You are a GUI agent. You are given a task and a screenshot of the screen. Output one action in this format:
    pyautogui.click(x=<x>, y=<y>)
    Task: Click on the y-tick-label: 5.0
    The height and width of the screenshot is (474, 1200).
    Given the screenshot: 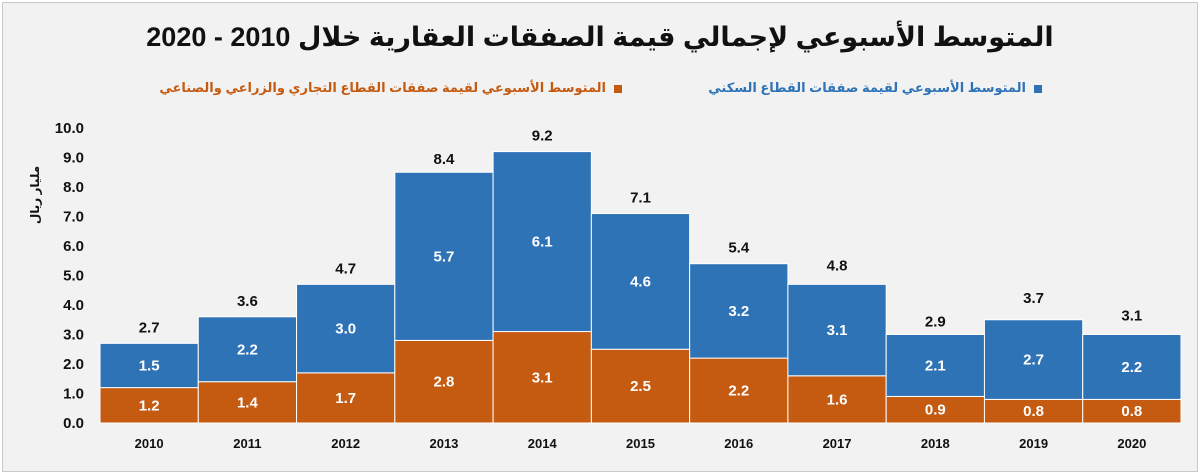 What is the action you would take?
    pyautogui.click(x=73, y=276)
    